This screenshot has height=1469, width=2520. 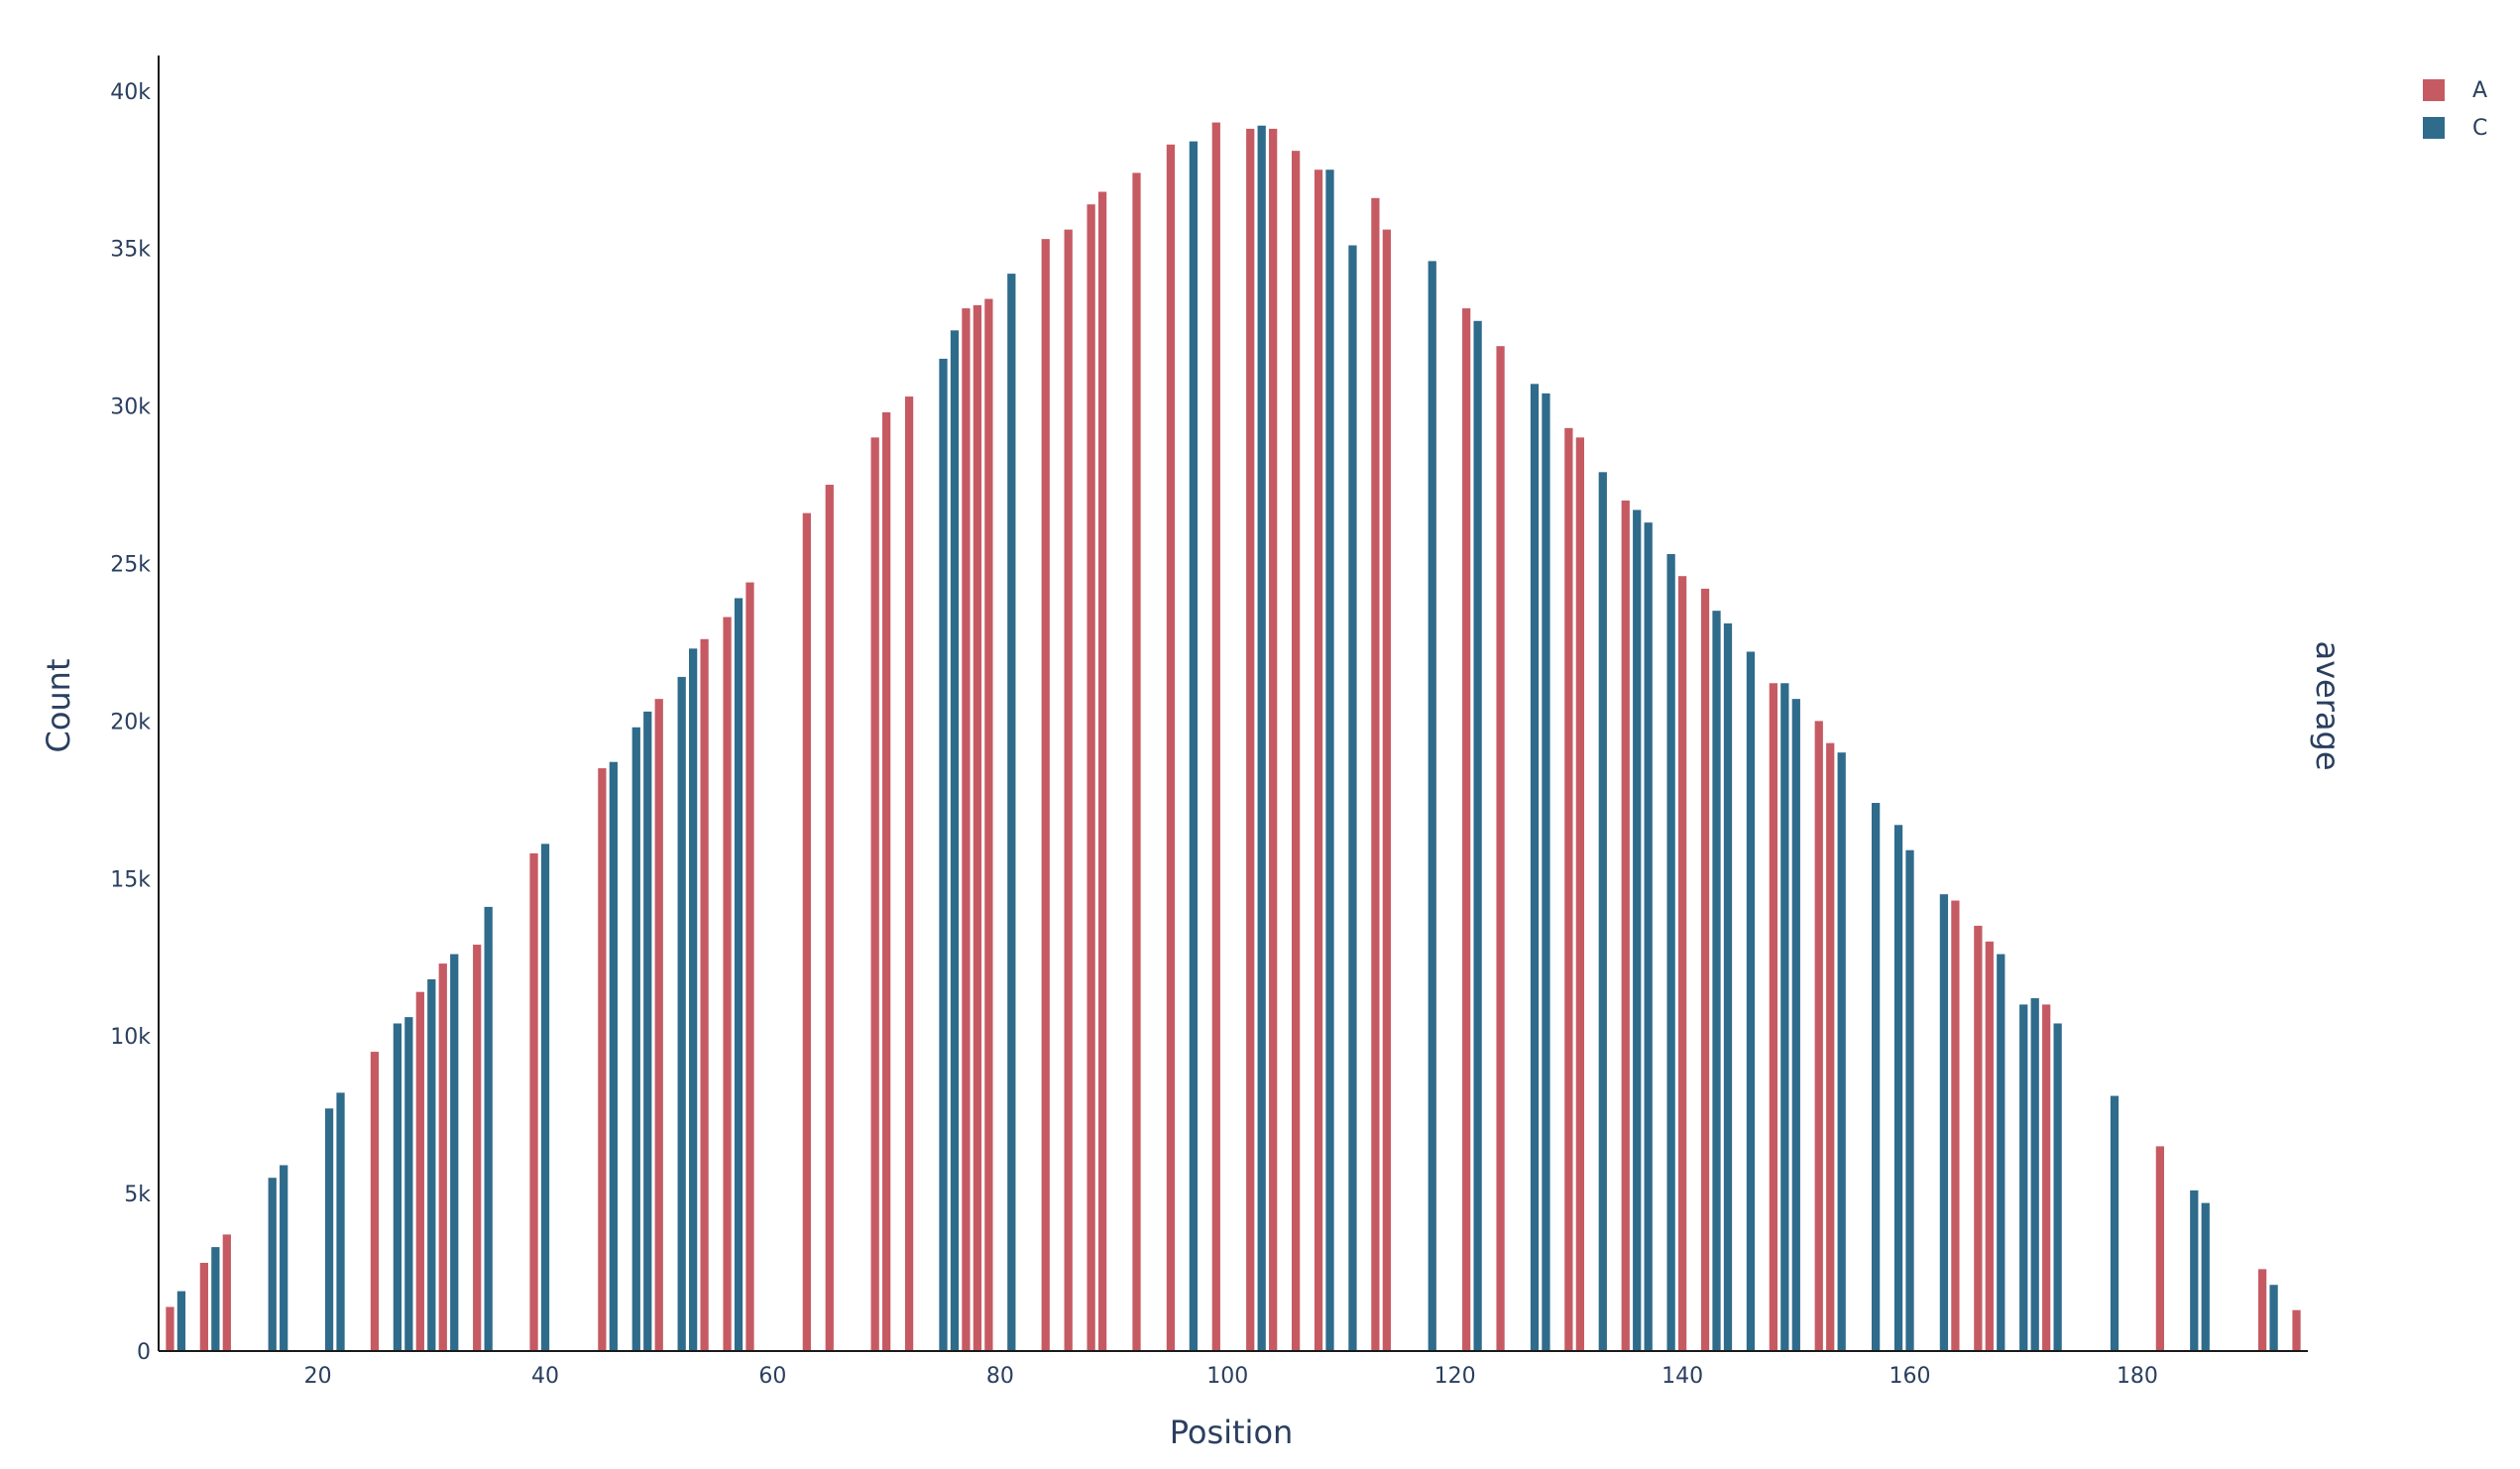 What do you see at coordinates (130, 408) in the screenshot?
I see `y-tick-label: 30k` at bounding box center [130, 408].